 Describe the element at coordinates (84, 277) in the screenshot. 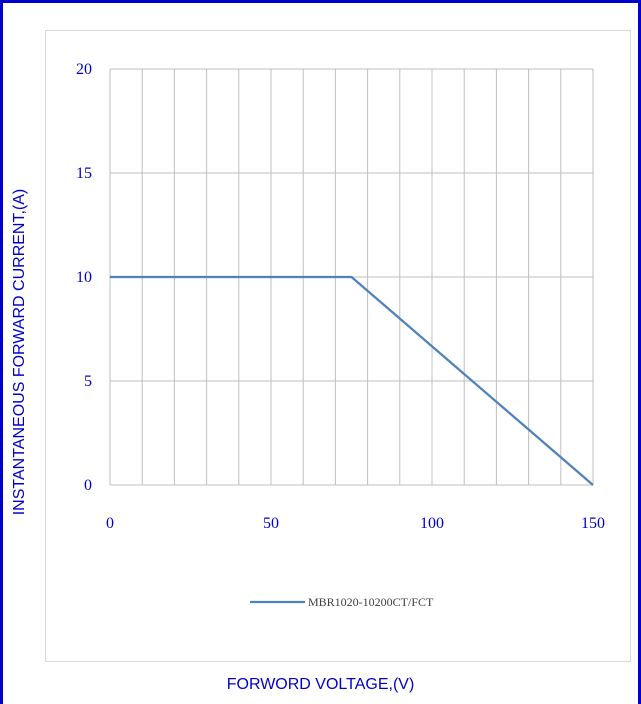

I see `y-tick-label: 10` at that location.